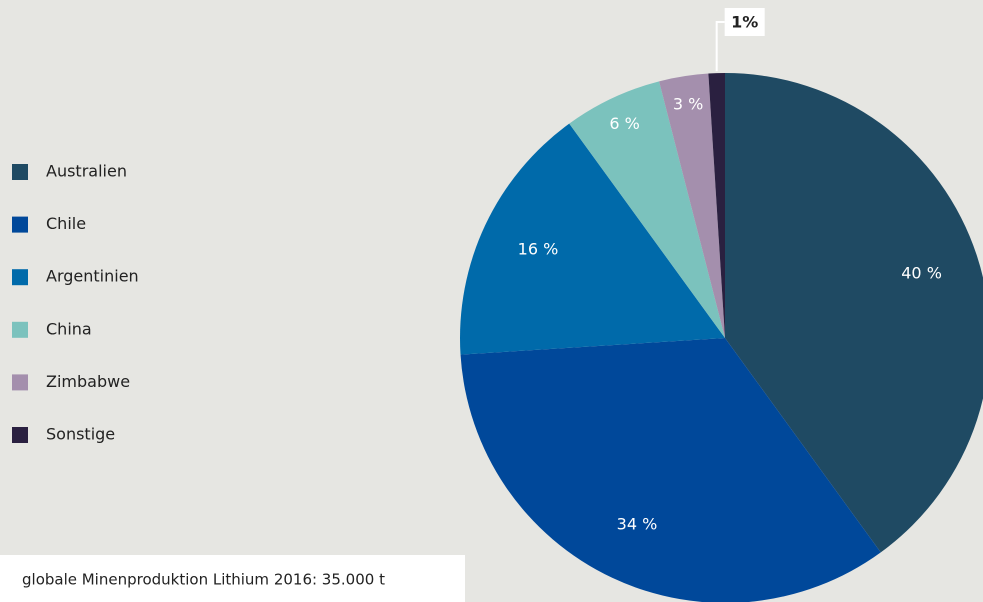 This screenshot has width=983, height=602. Describe the element at coordinates (624, 123) in the screenshot. I see `value-label: 6 %` at that location.